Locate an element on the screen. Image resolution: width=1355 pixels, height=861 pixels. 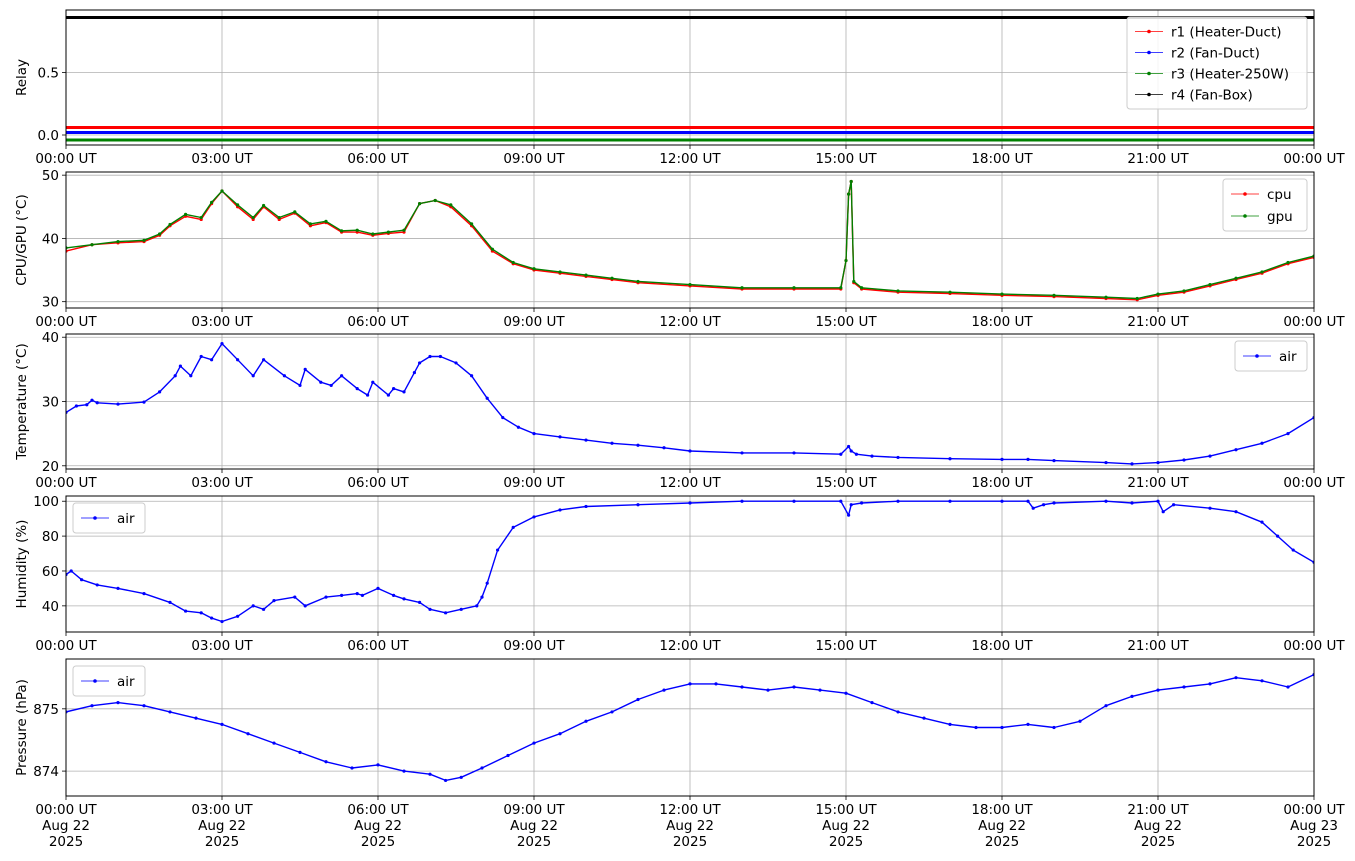
x-tick-label: 21:00 UT is located at coordinates (1158, 159).